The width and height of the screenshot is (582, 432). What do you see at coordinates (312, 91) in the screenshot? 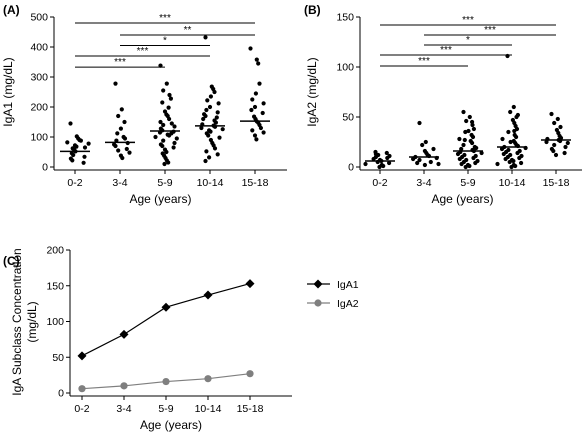
I see `y-axis-label: IgA2 (mg/dL)` at bounding box center [312, 91].